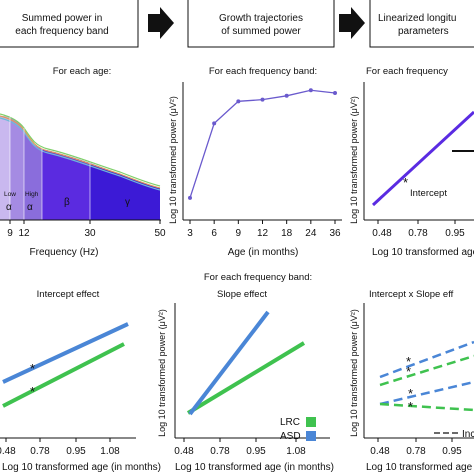 The image size is (474, 474). Describe the element at coordinates (405, 182) in the screenshot. I see `intercept-star-icon: *` at that location.